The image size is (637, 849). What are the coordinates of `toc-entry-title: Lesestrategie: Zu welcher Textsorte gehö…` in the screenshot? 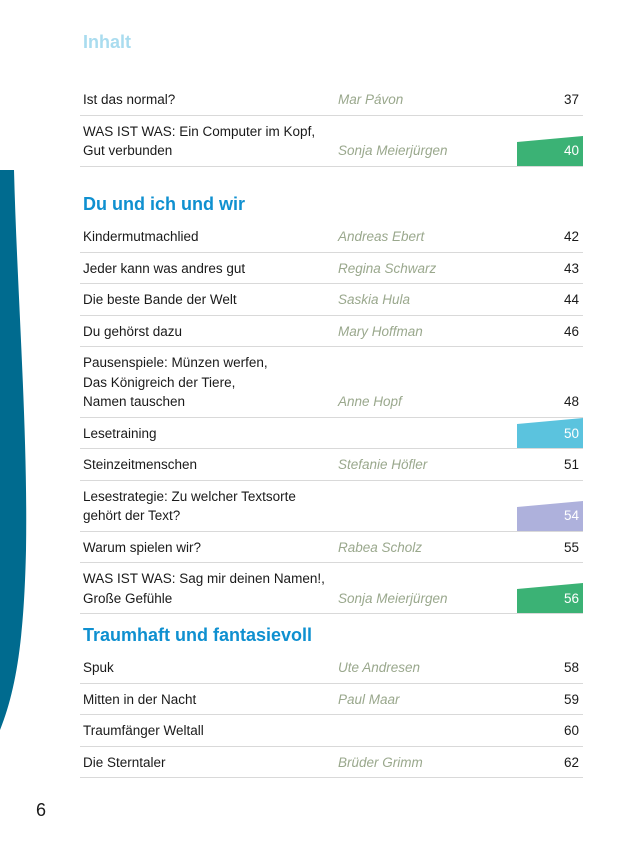 It's located at (189, 506).